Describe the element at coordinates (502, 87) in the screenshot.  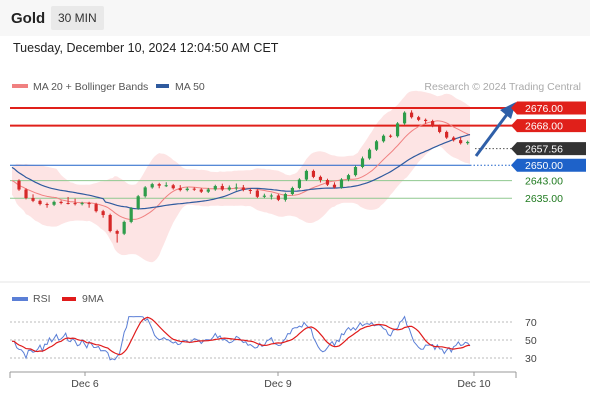
I see `watermark: Research © 2024 Trading Central` at that location.